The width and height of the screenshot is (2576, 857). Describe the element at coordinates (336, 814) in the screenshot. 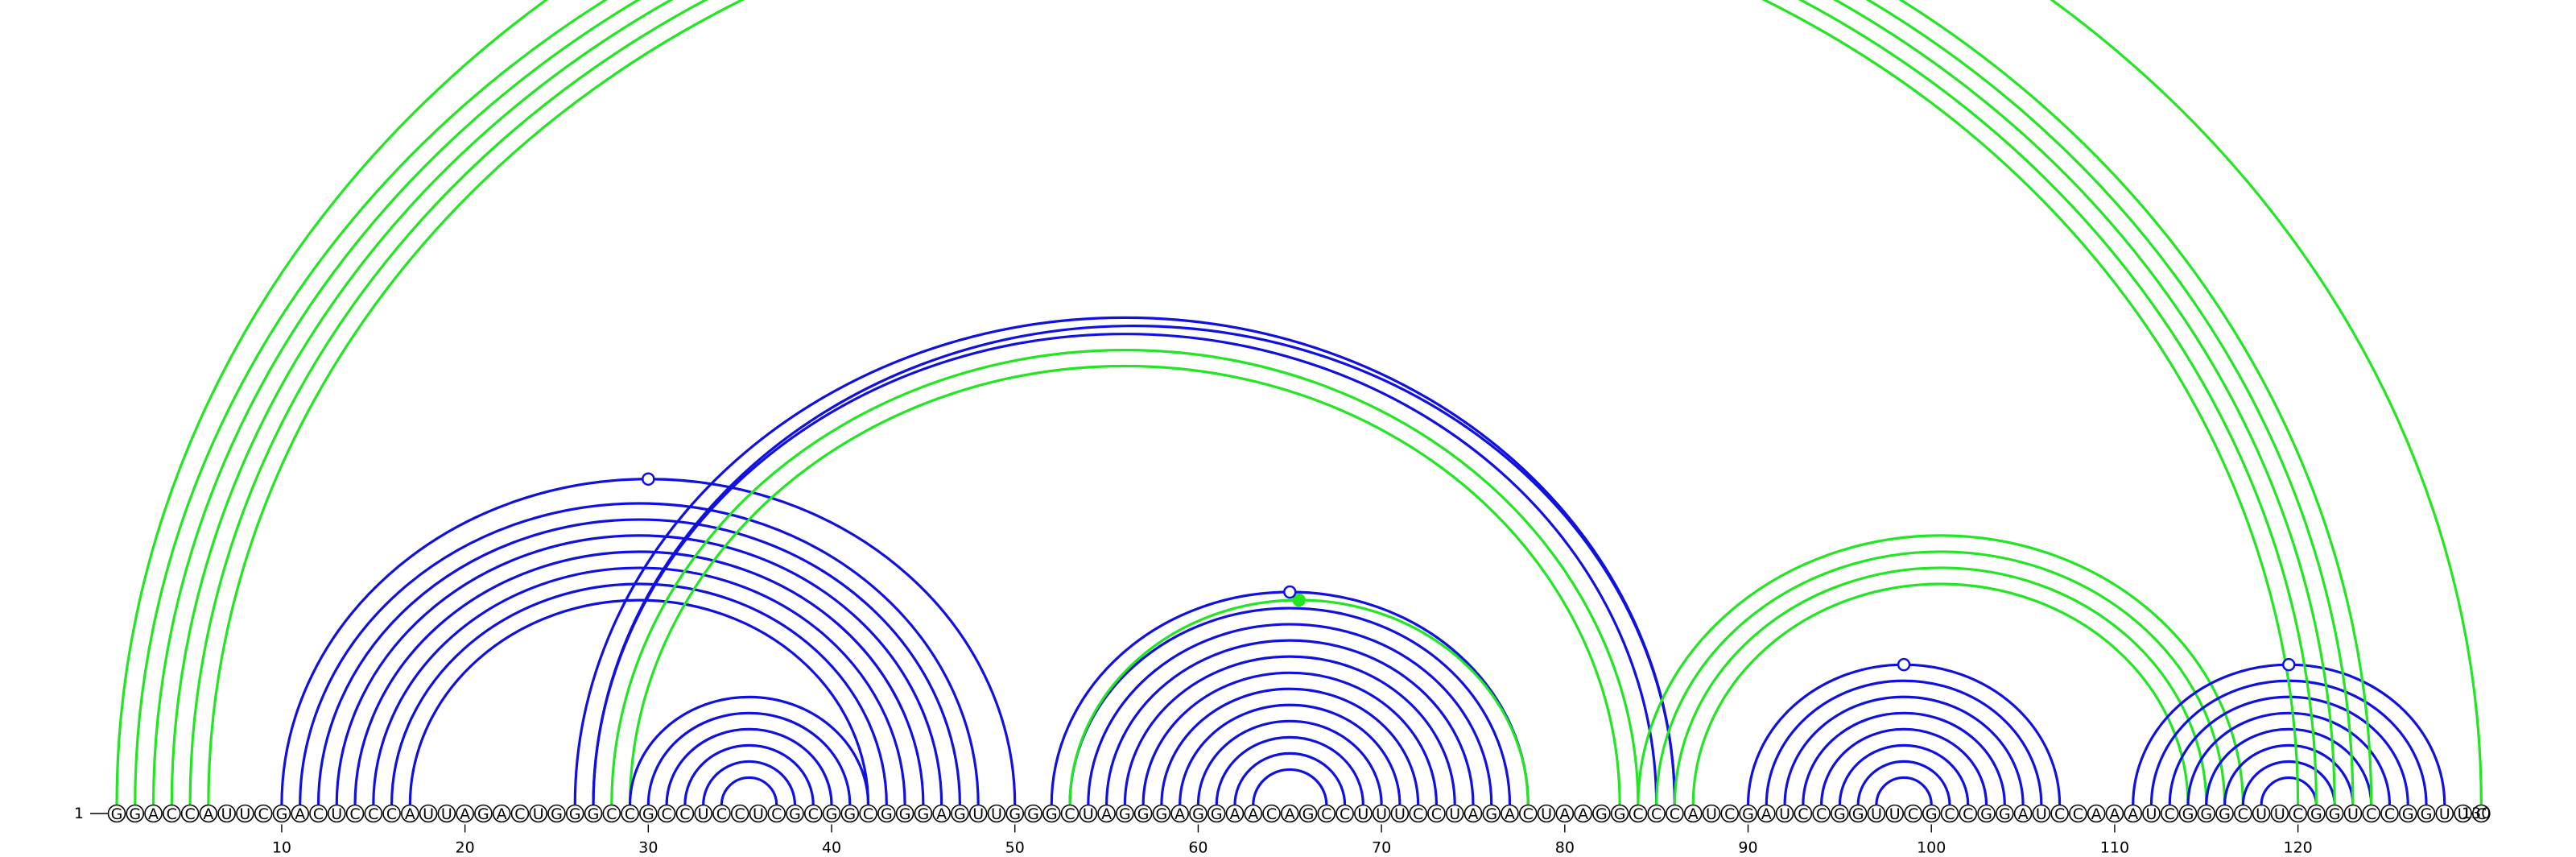

I see `nucleotide-letter-13: U` at that location.